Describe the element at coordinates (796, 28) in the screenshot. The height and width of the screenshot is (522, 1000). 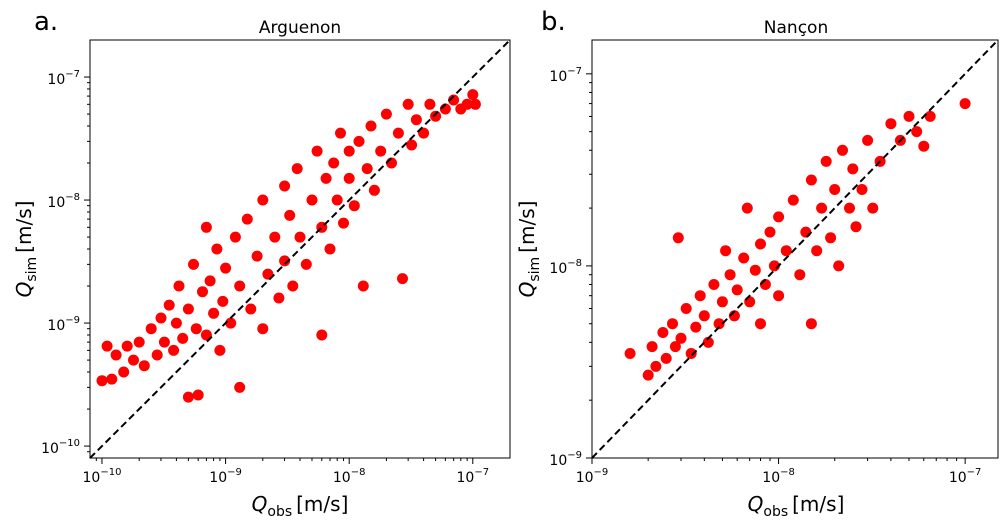
I see `chart-title-b: Nançon` at that location.